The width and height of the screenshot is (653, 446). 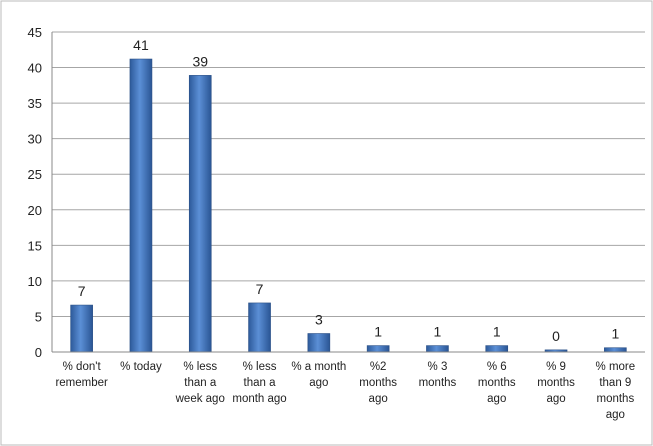 I want to click on x-tick-label: % 9 months ago, so click(x=556, y=383).